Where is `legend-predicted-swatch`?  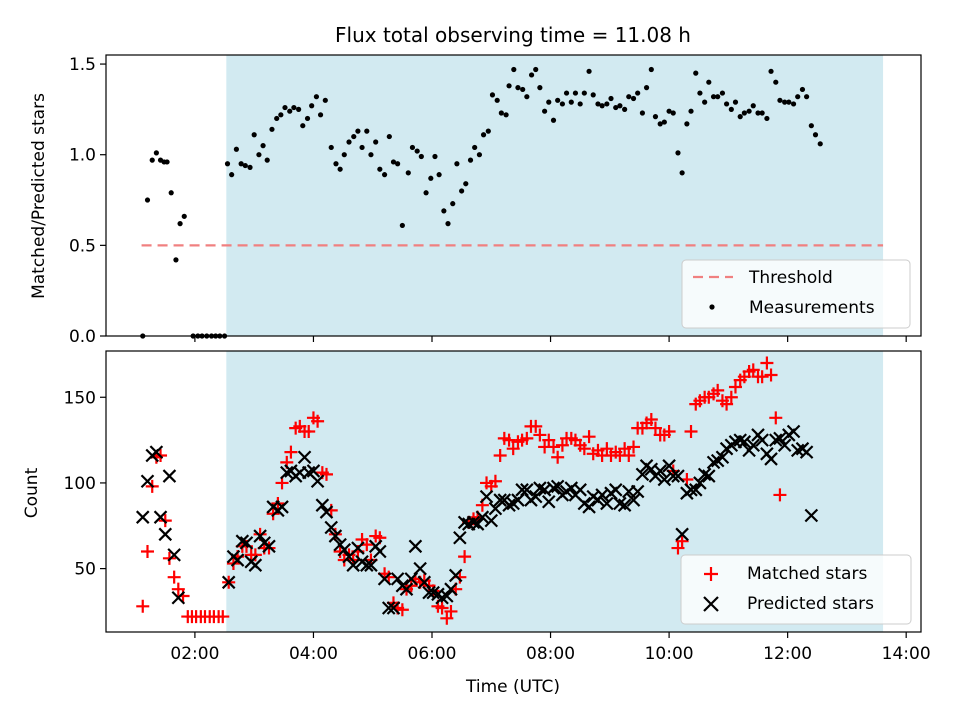
legend-predicted-swatch is located at coordinates (711, 604).